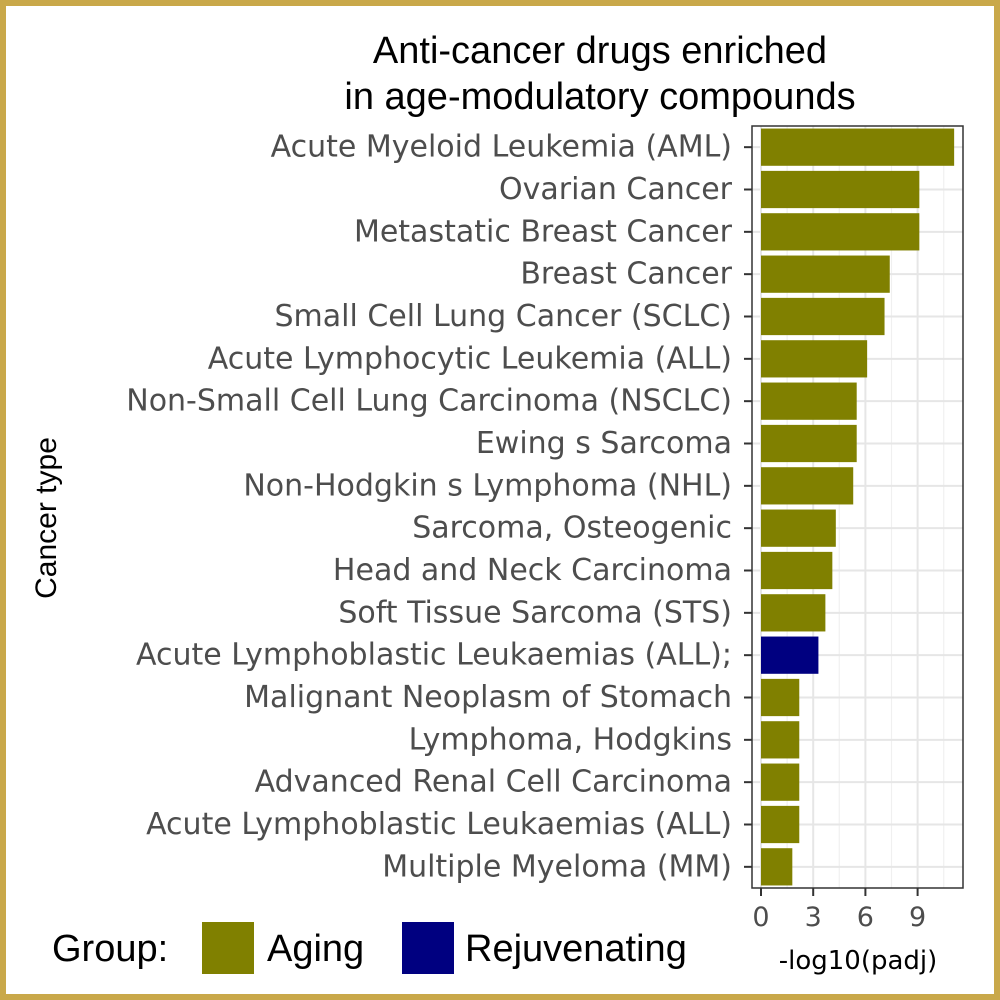  Describe the element at coordinates (488, 697) in the screenshot. I see `y-tick-label: Malignant Neoplasm of Stomach` at that location.